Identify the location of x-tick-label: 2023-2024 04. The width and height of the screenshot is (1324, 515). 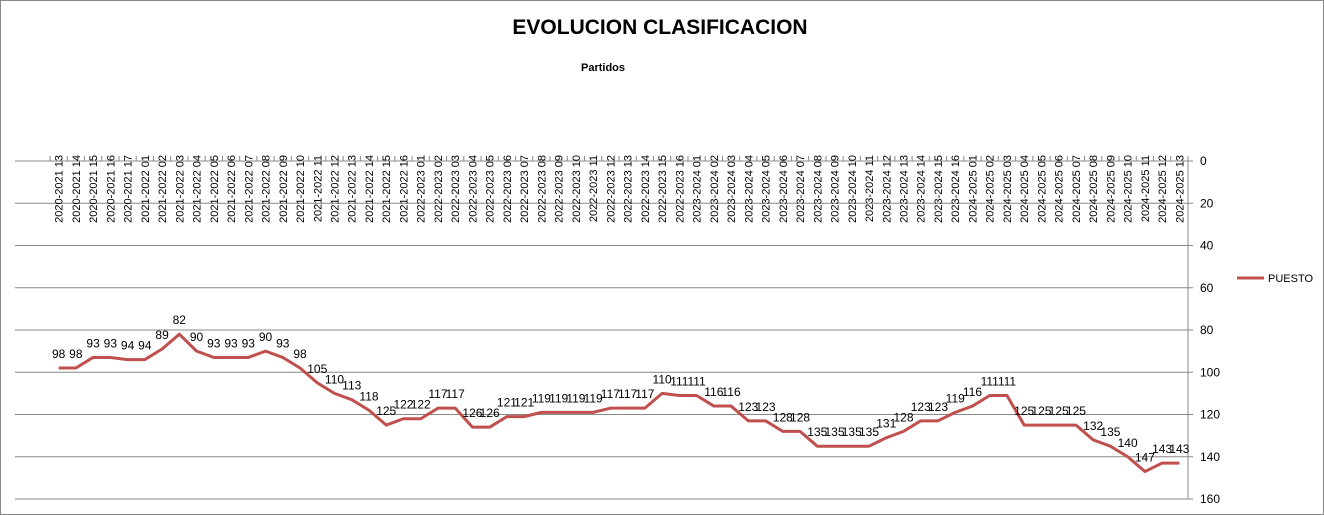
(749, 189).